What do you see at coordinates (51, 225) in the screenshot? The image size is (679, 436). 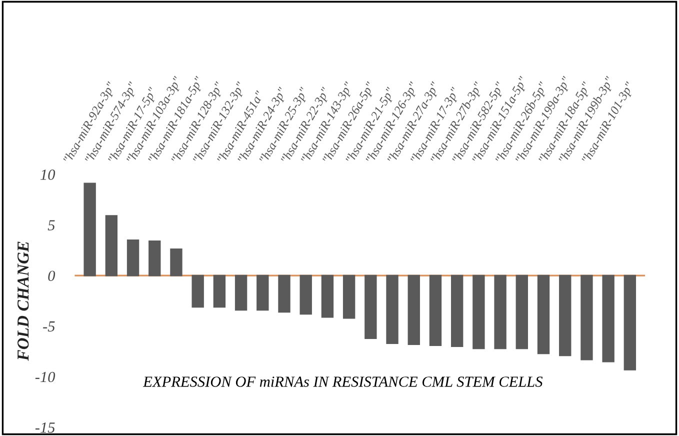 I see `y-tick-label: 5` at bounding box center [51, 225].